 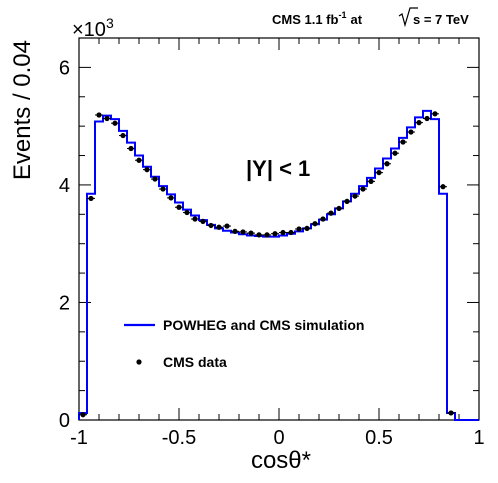 What do you see at coordinates (317, 18) in the screenshot?
I see `cms-header: CMS 1.1 fb-1 at` at bounding box center [317, 18].